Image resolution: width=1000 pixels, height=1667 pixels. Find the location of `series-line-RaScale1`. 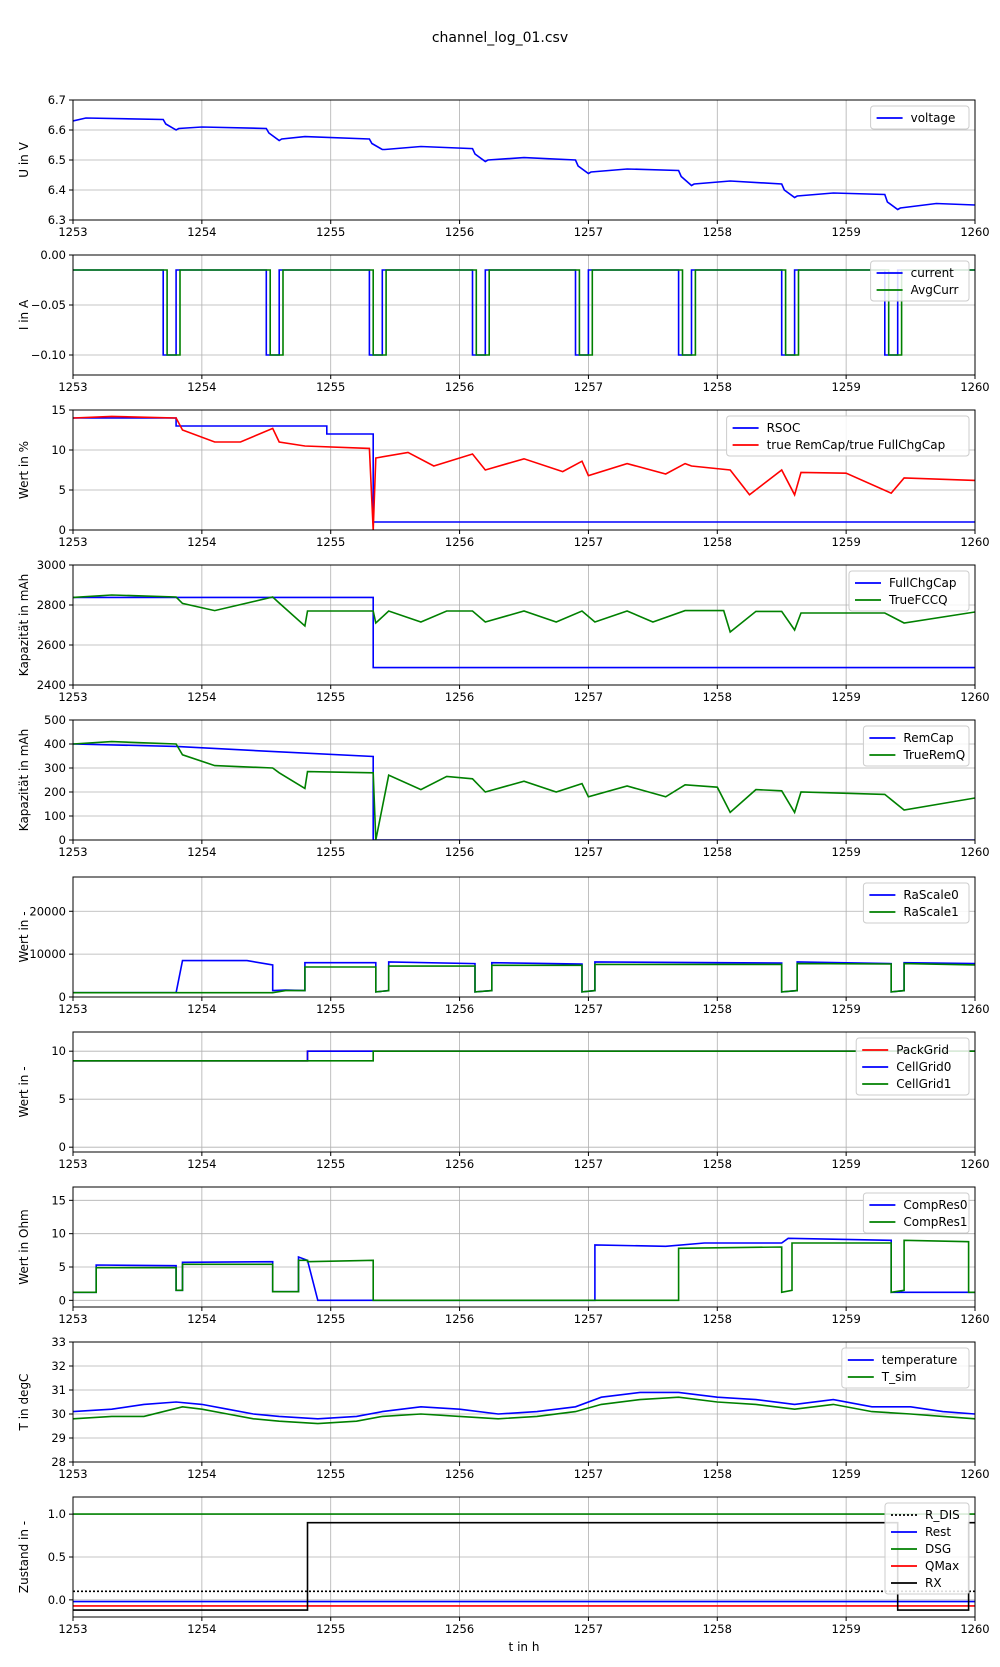

series-line-RaScale1 is located at coordinates (524, 978).